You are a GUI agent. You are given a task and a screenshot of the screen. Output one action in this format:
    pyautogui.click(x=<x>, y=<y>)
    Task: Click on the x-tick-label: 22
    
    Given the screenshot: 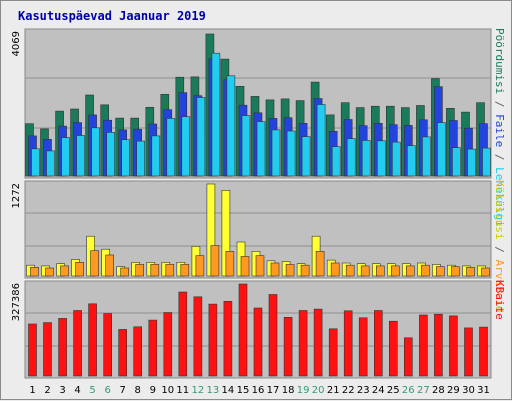 What is the action you would take?
    pyautogui.click(x=348, y=390)
    